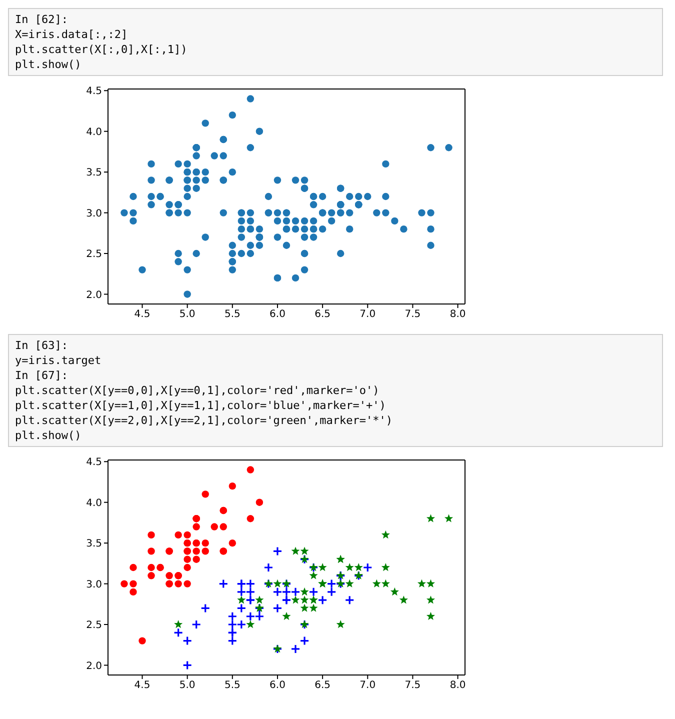 Image resolution: width=675 pixels, height=719 pixels. I want to click on text: In [63]:, so click(42, 345).